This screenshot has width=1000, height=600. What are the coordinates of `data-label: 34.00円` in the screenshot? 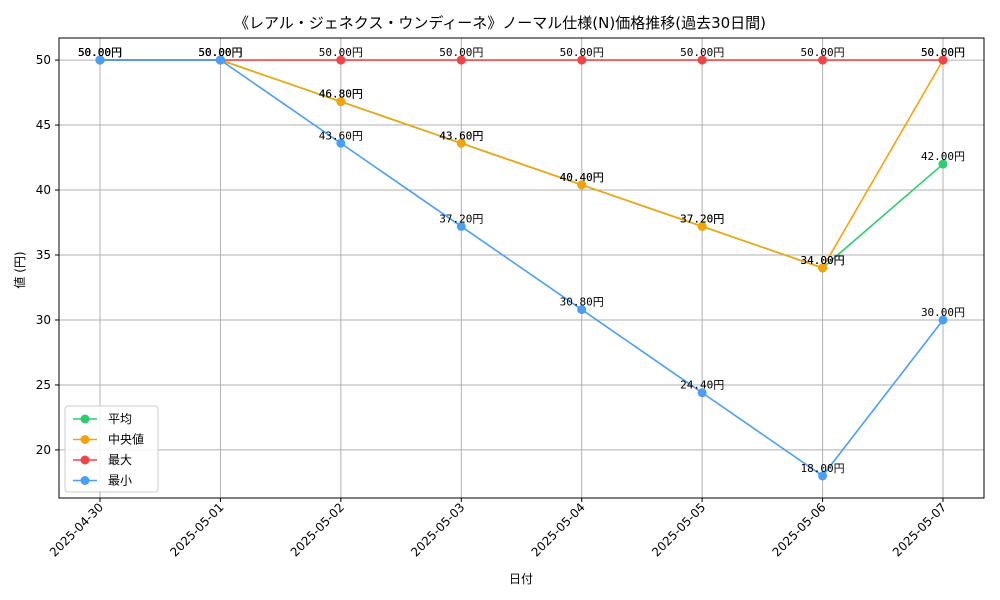 It's located at (823, 260).